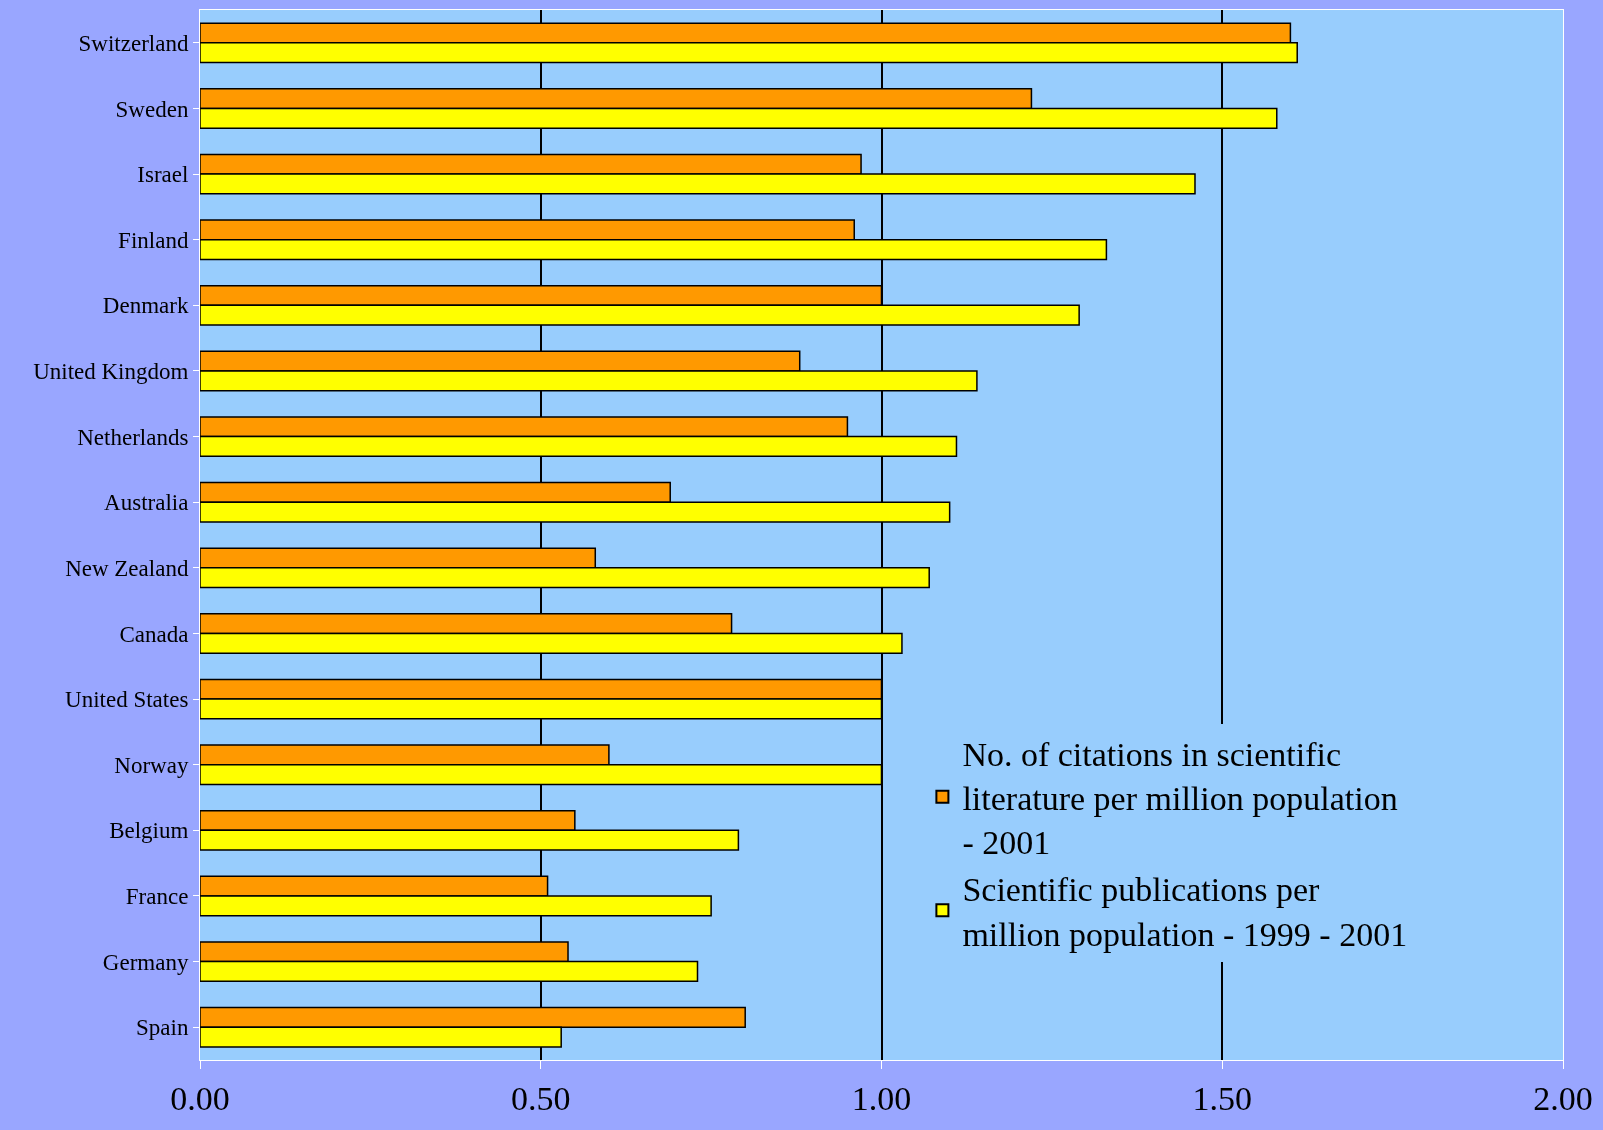 This screenshot has height=1130, width=1603. I want to click on x-tick-label: 0.00, so click(200, 1098).